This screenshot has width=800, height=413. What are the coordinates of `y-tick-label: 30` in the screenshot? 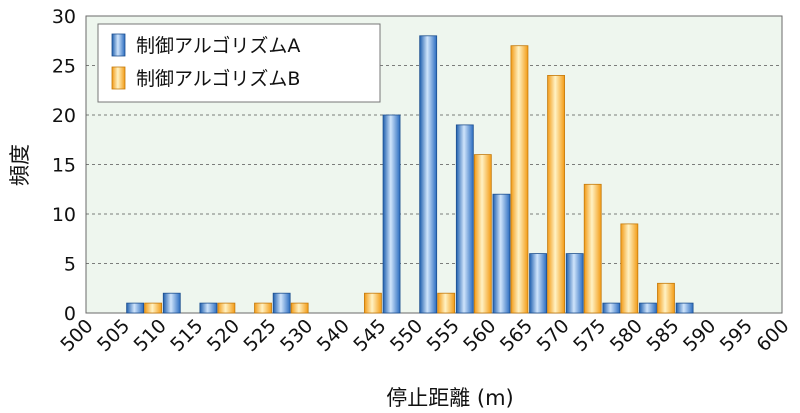 It's located at (64, 17).